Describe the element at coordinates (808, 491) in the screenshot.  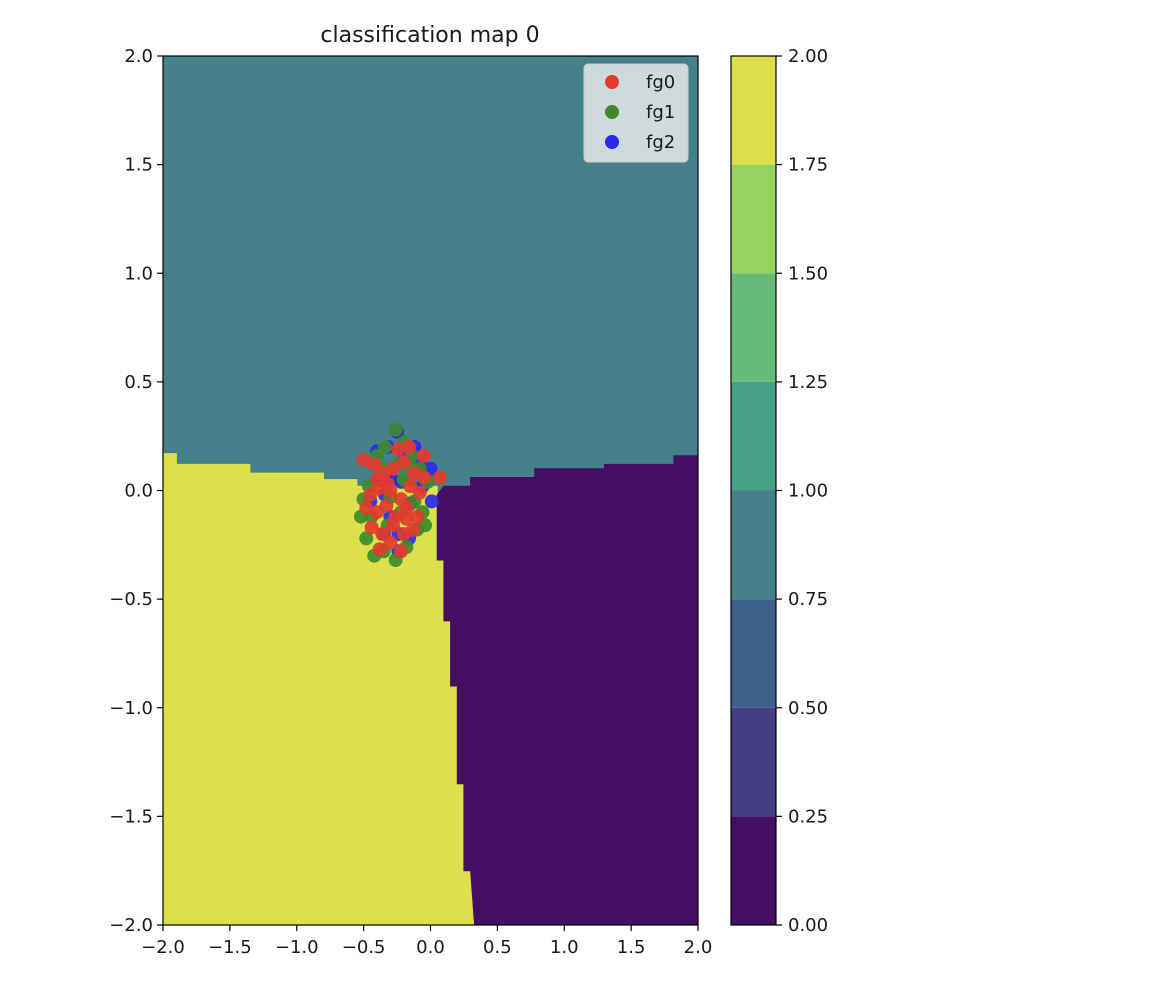
I see `colorbar-tick-label: 1.00` at that location.